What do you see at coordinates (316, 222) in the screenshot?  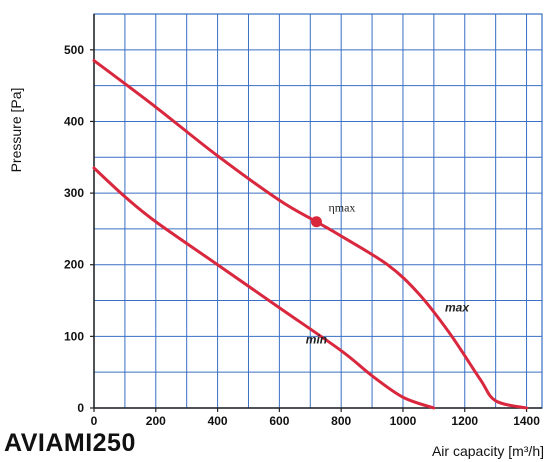 I see `eta-max-point` at bounding box center [316, 222].